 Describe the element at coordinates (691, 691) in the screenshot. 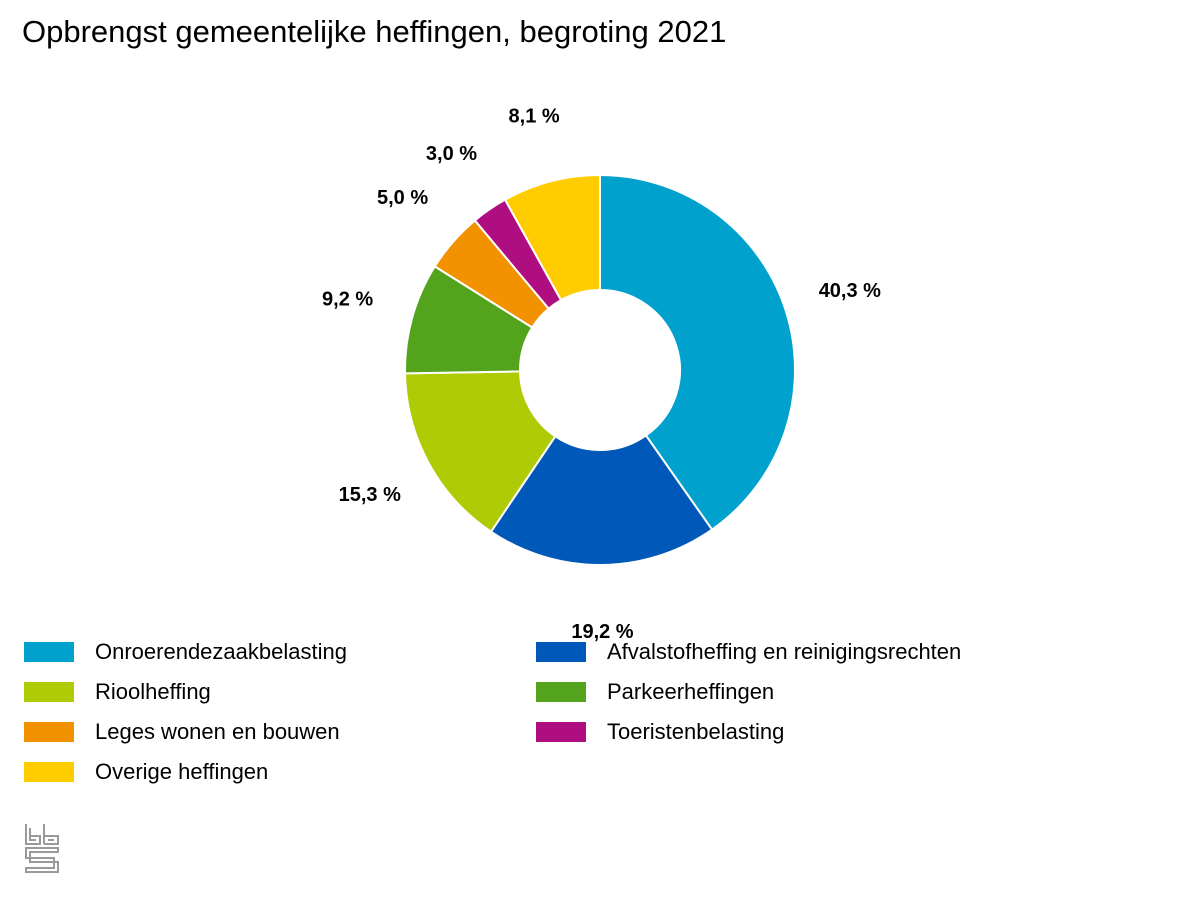

I see `legend-label: Parkeerheffingen` at that location.